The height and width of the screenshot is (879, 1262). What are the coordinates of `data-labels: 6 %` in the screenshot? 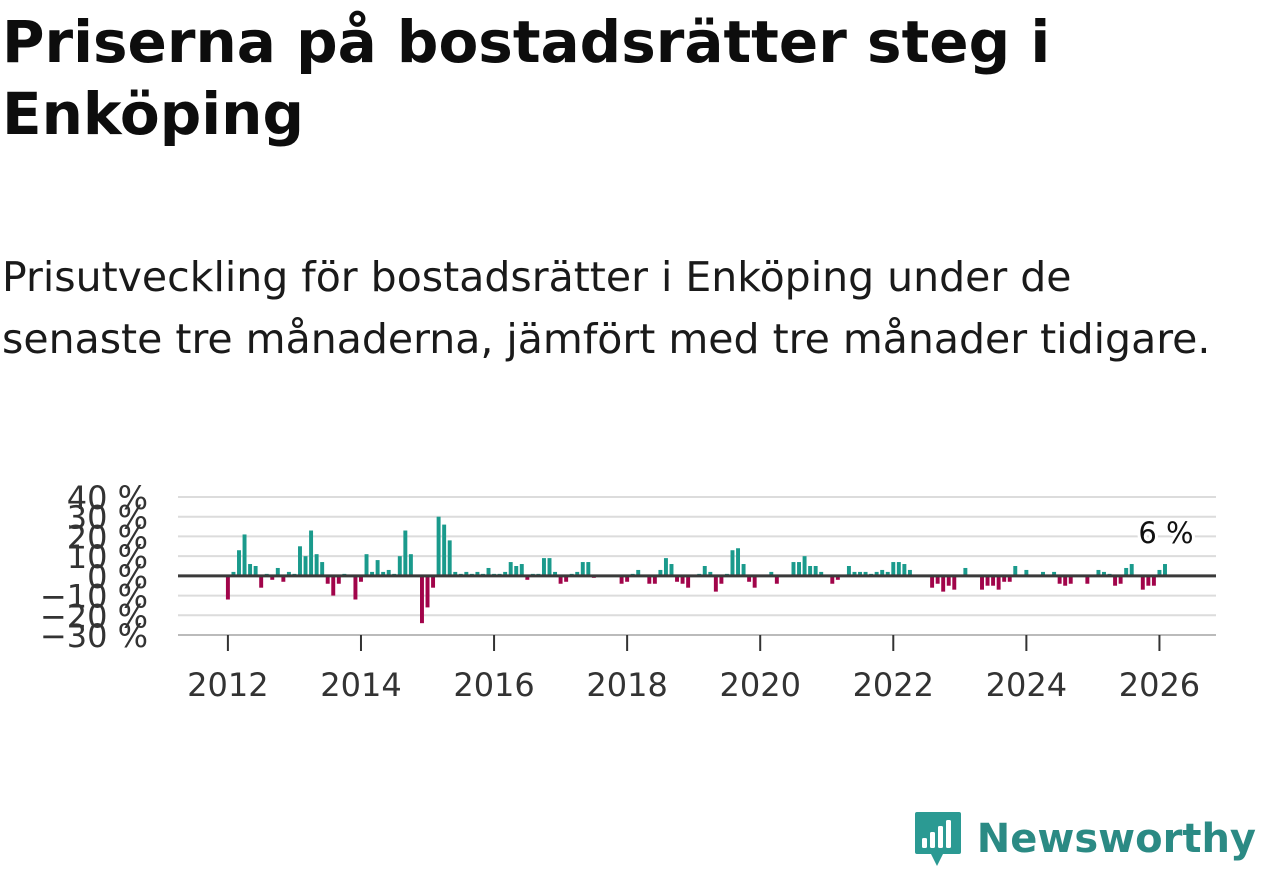 It's located at (1165, 533).